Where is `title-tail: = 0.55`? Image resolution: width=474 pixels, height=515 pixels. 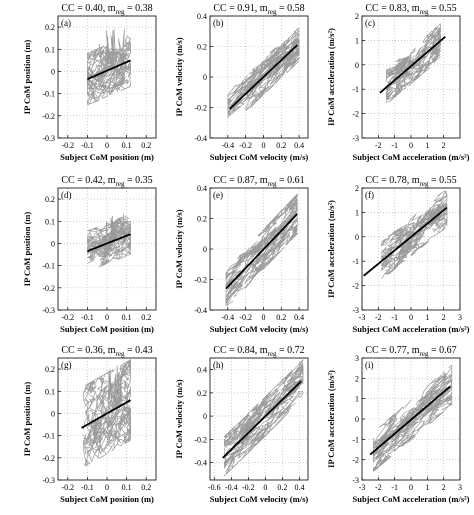
title-tail: = 0.55 is located at coordinates (443, 8).